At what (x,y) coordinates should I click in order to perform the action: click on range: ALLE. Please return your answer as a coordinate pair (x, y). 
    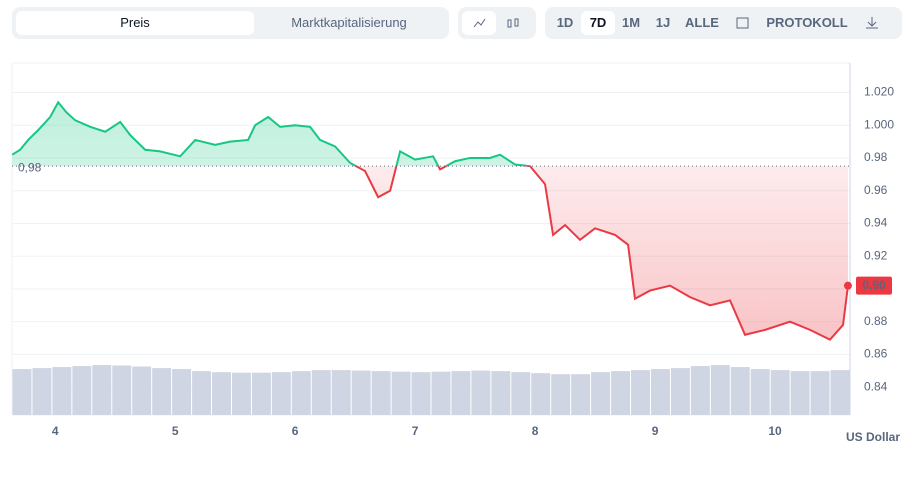
    Looking at the image, I should click on (702, 22).